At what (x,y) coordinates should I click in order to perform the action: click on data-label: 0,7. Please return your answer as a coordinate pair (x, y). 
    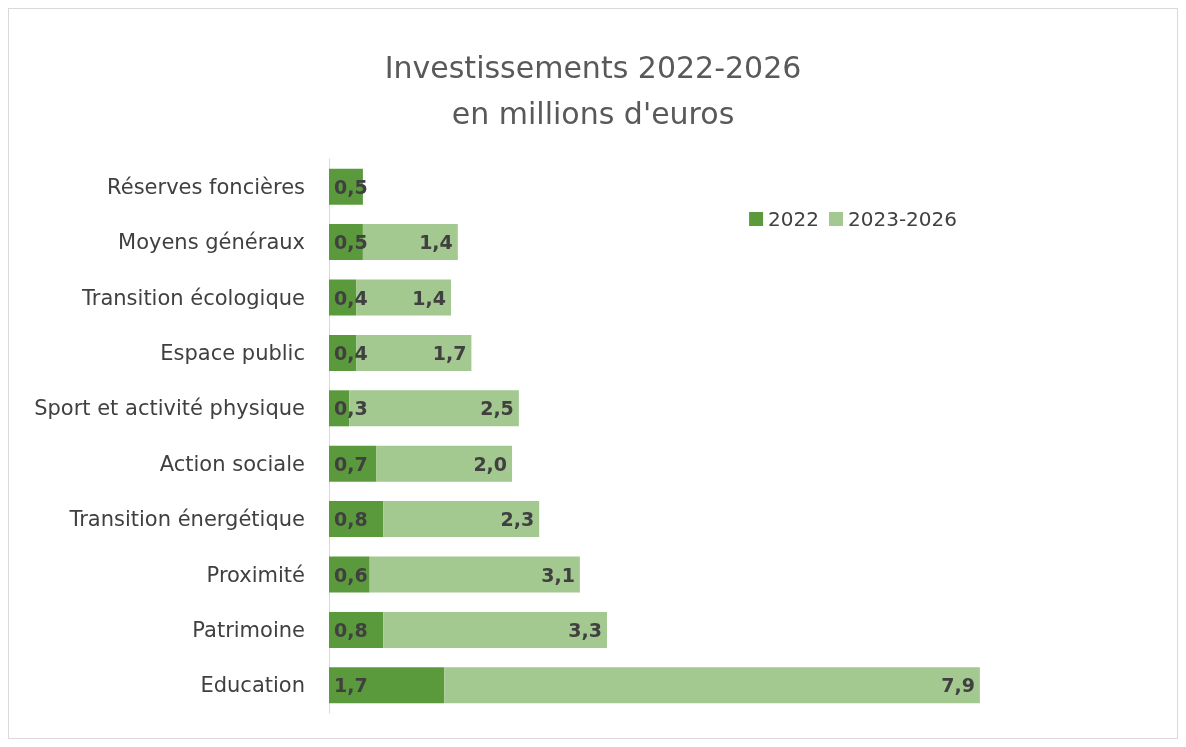
    Looking at the image, I should click on (351, 463).